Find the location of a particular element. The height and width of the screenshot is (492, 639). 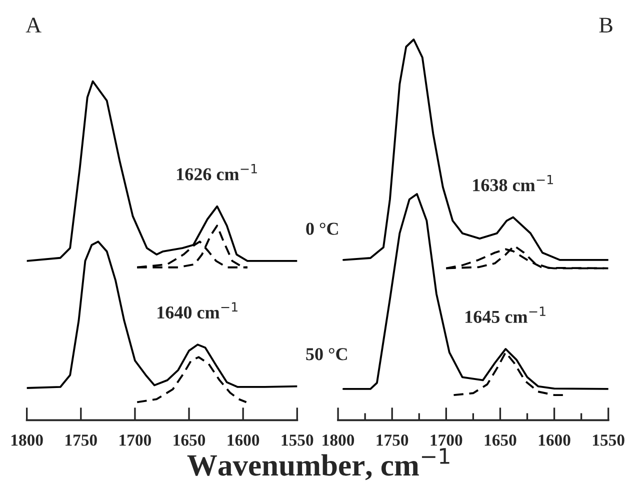

chart-title: B is located at coordinates (605, 25).